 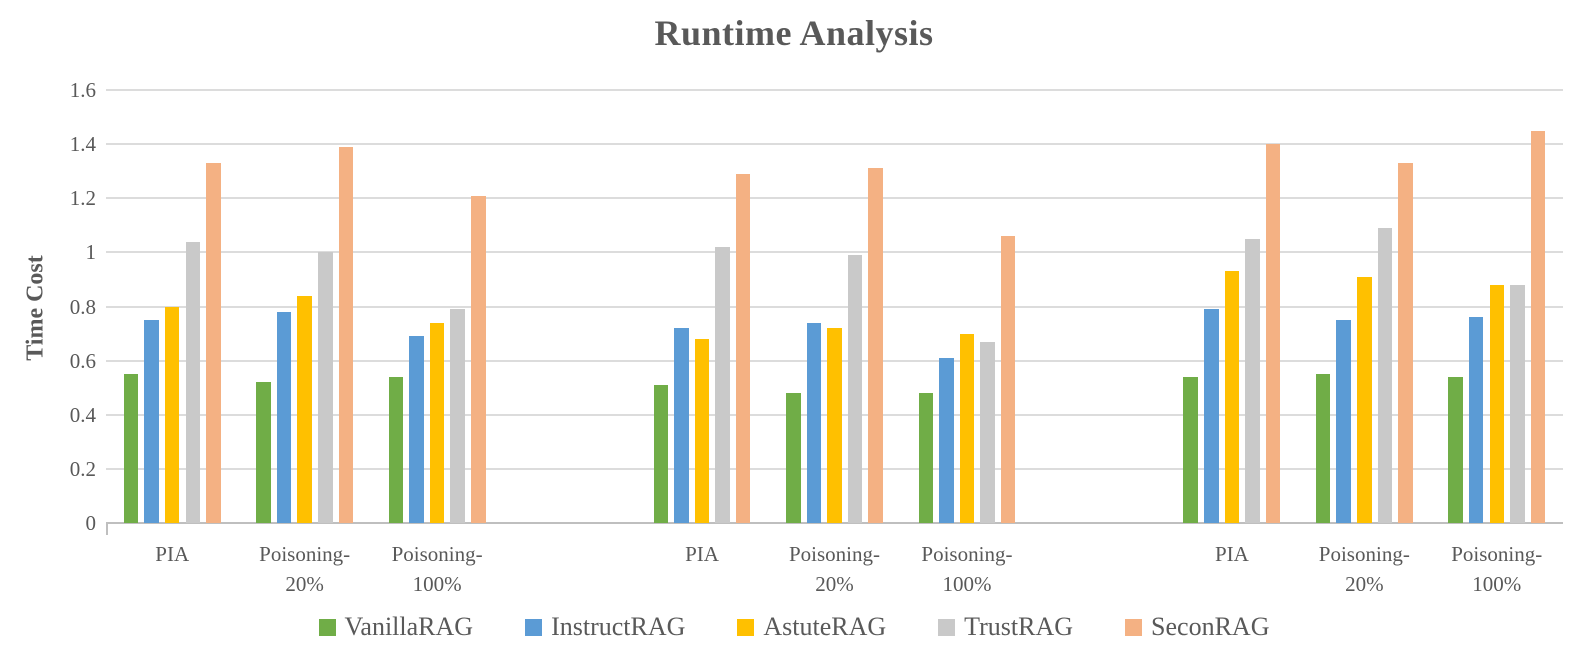 What do you see at coordinates (284, 417) in the screenshot?
I see `bar-InstructRAG-cluster2` at bounding box center [284, 417].